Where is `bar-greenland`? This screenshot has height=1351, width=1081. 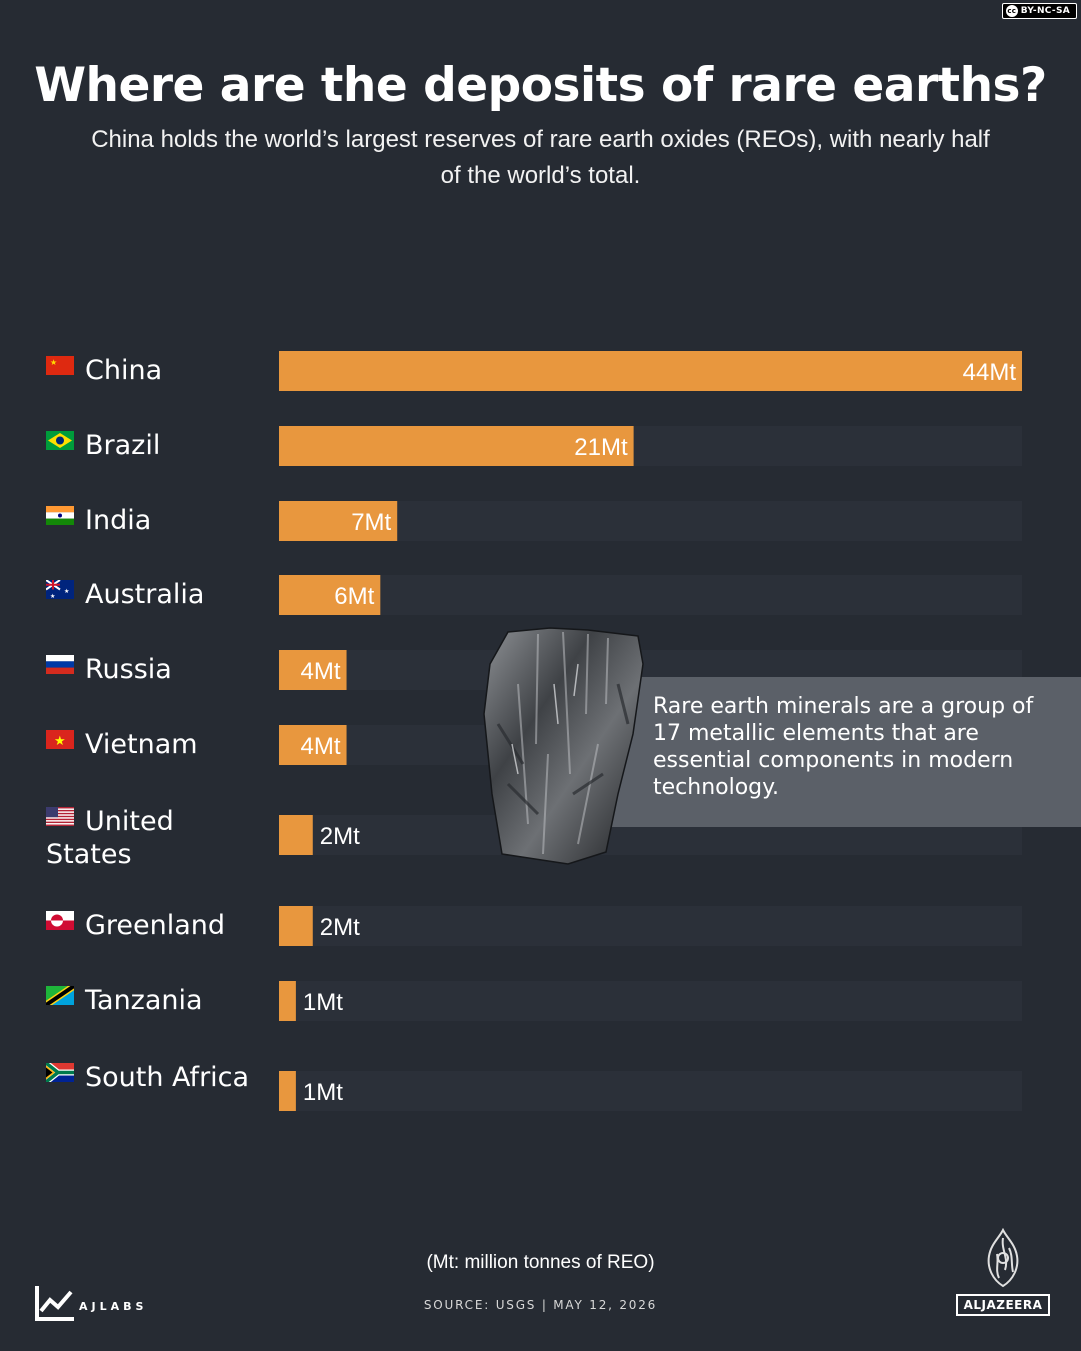
bar-greenland is located at coordinates (296, 926).